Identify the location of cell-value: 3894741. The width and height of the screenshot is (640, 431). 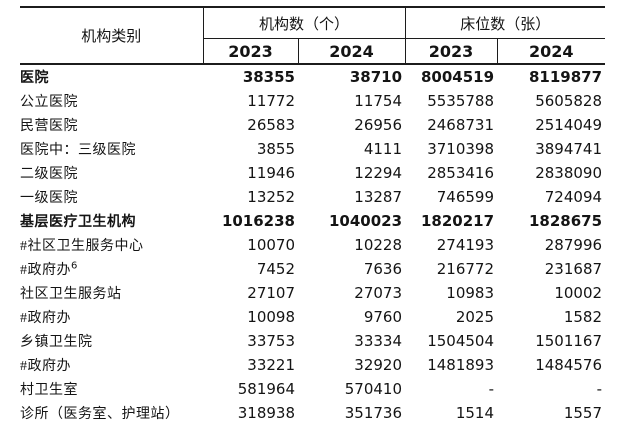
(569, 149).